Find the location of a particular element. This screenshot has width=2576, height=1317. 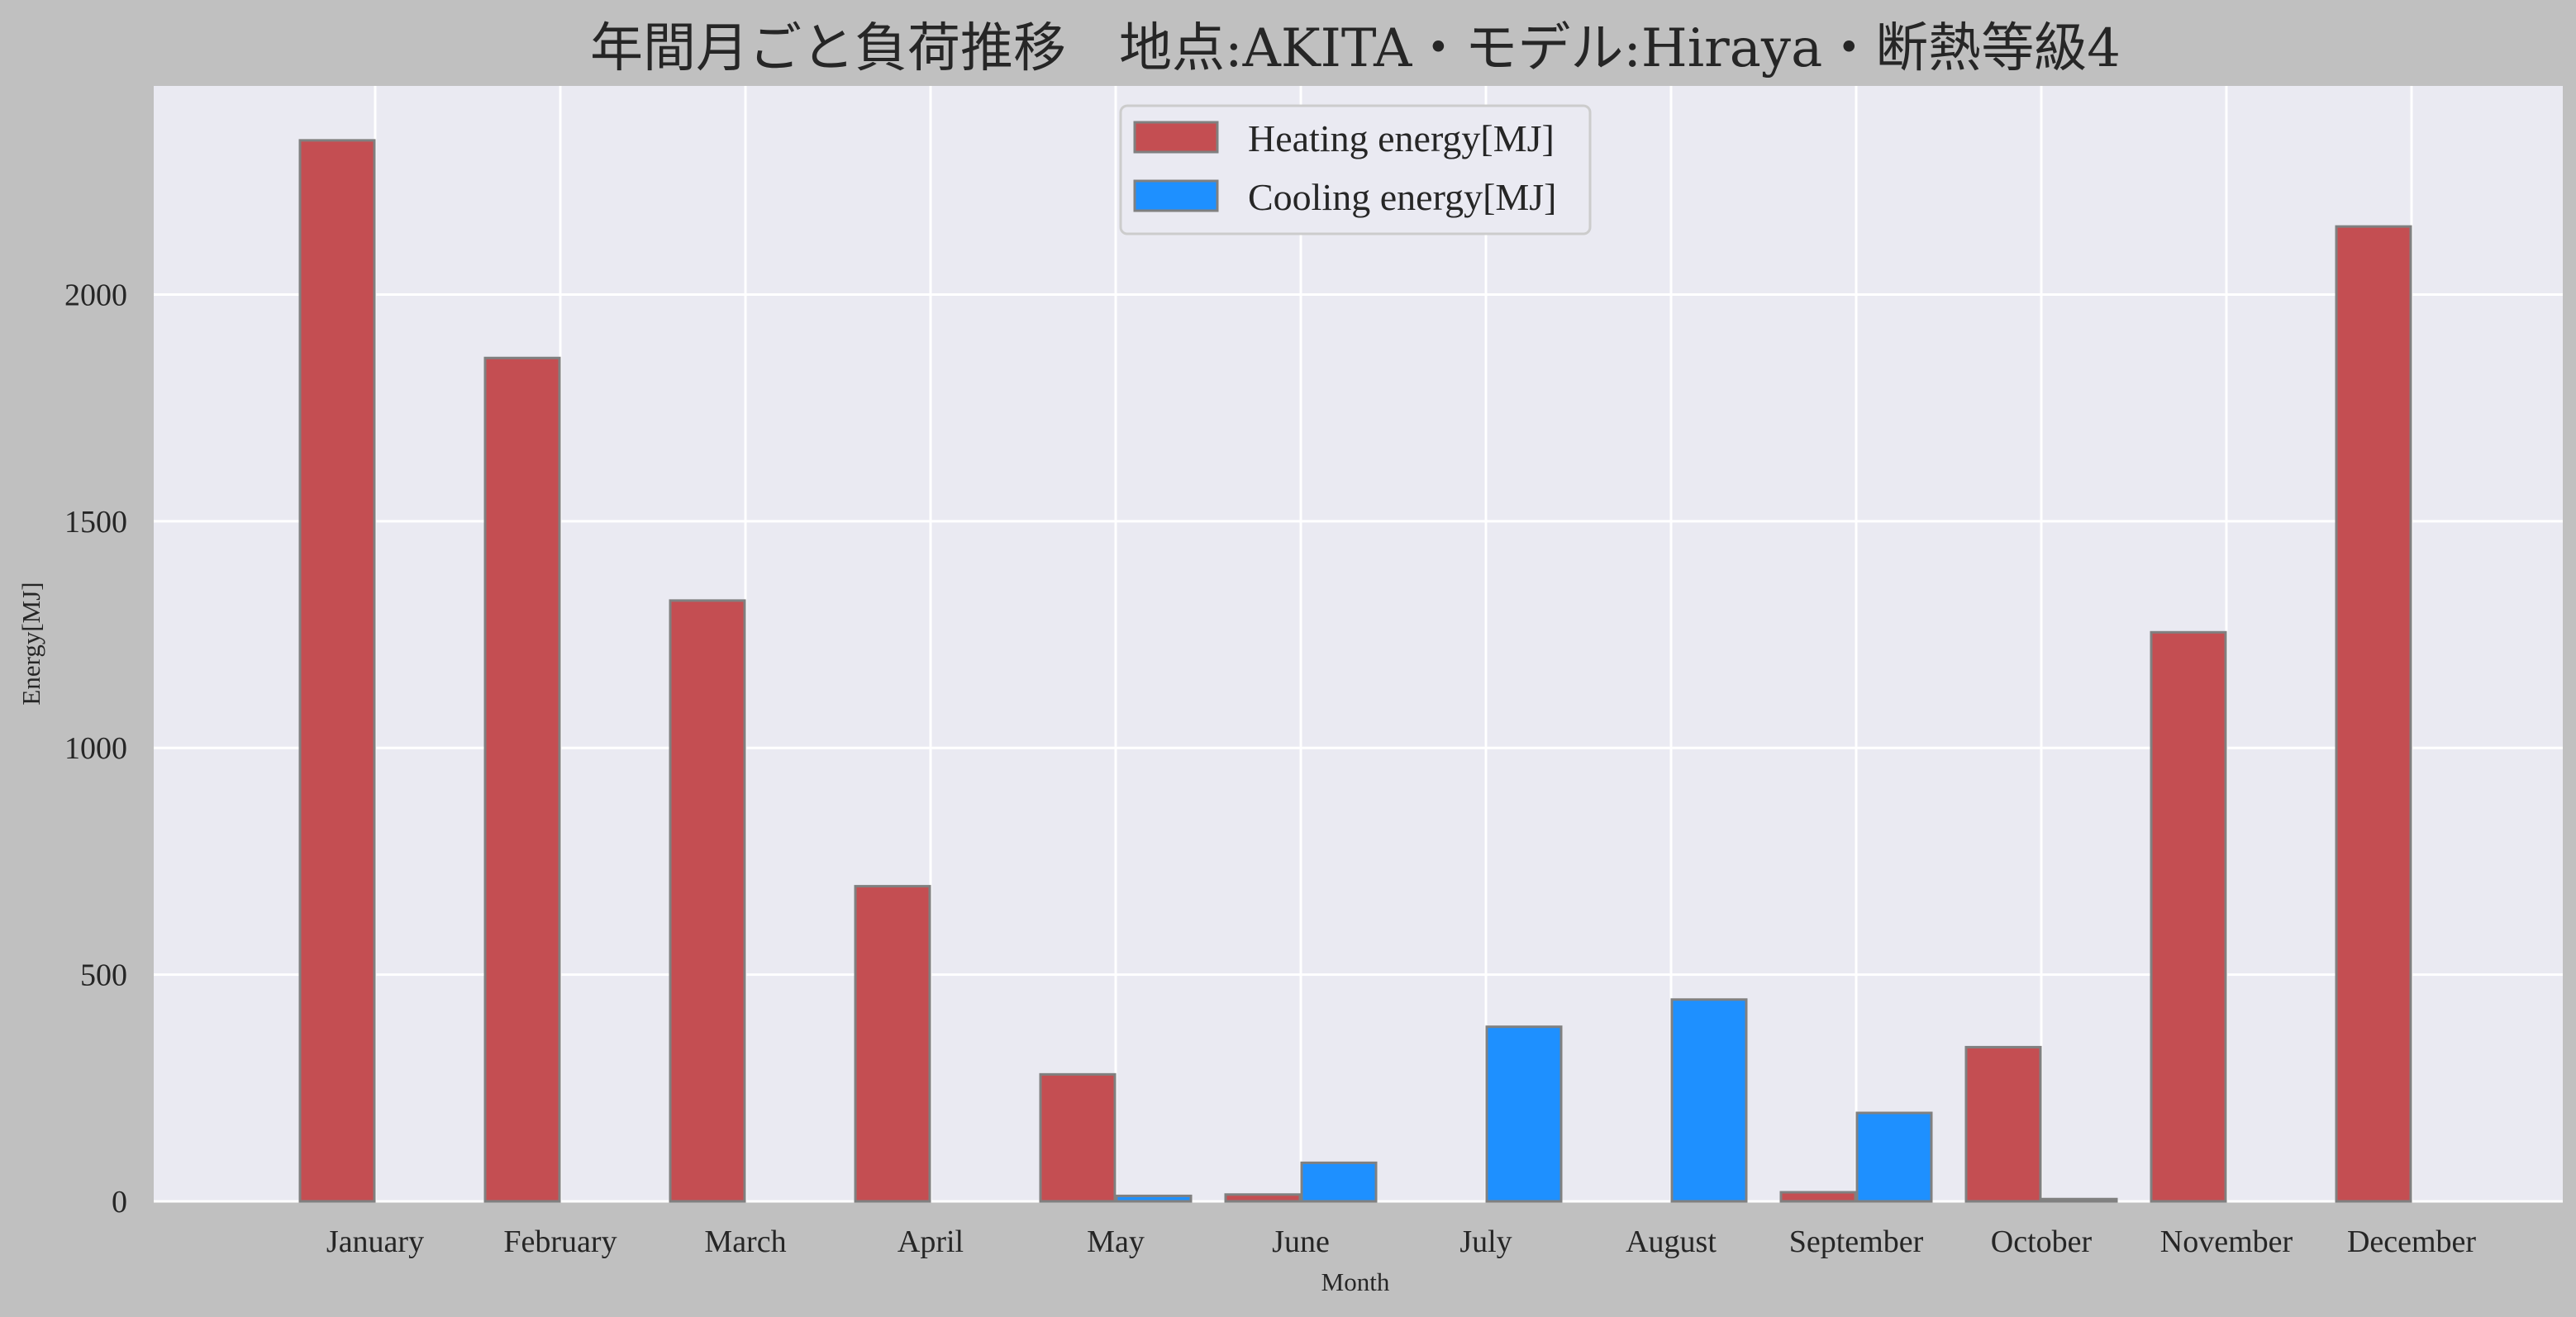

y-tick-label-3: 1500 is located at coordinates (96, 522).